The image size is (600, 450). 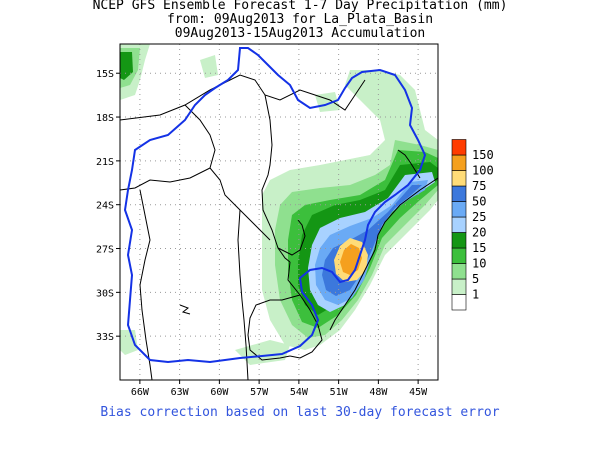 I want to click on legend-label: 15, so click(x=479, y=248).